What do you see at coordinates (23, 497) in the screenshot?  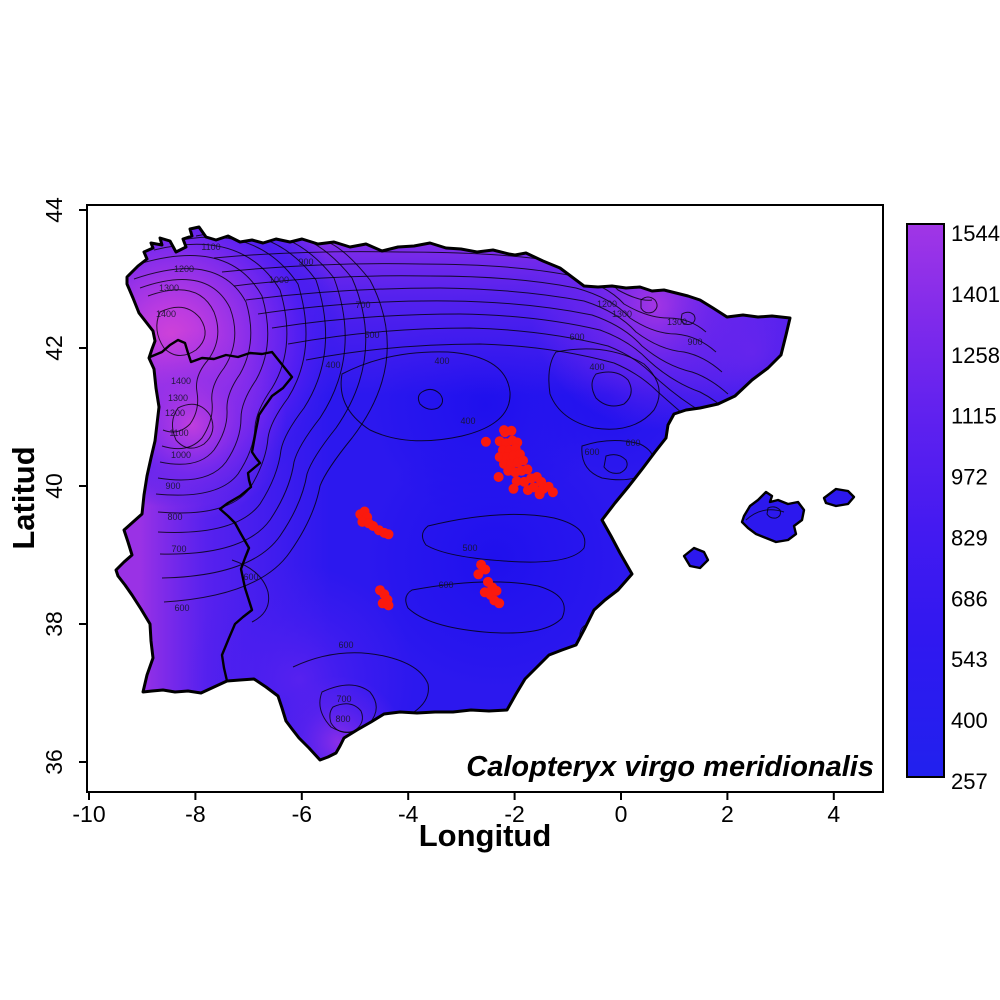 I see `y-axis-title: Latitud` at bounding box center [23, 497].